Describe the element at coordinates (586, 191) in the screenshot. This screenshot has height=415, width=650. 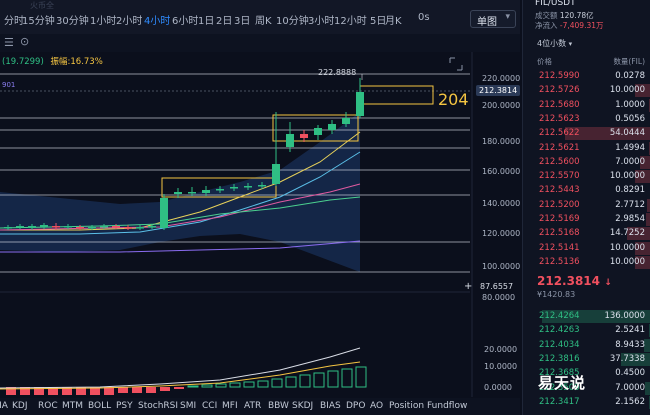
I see `ask-row: 212.5443 0.8291` at that location.